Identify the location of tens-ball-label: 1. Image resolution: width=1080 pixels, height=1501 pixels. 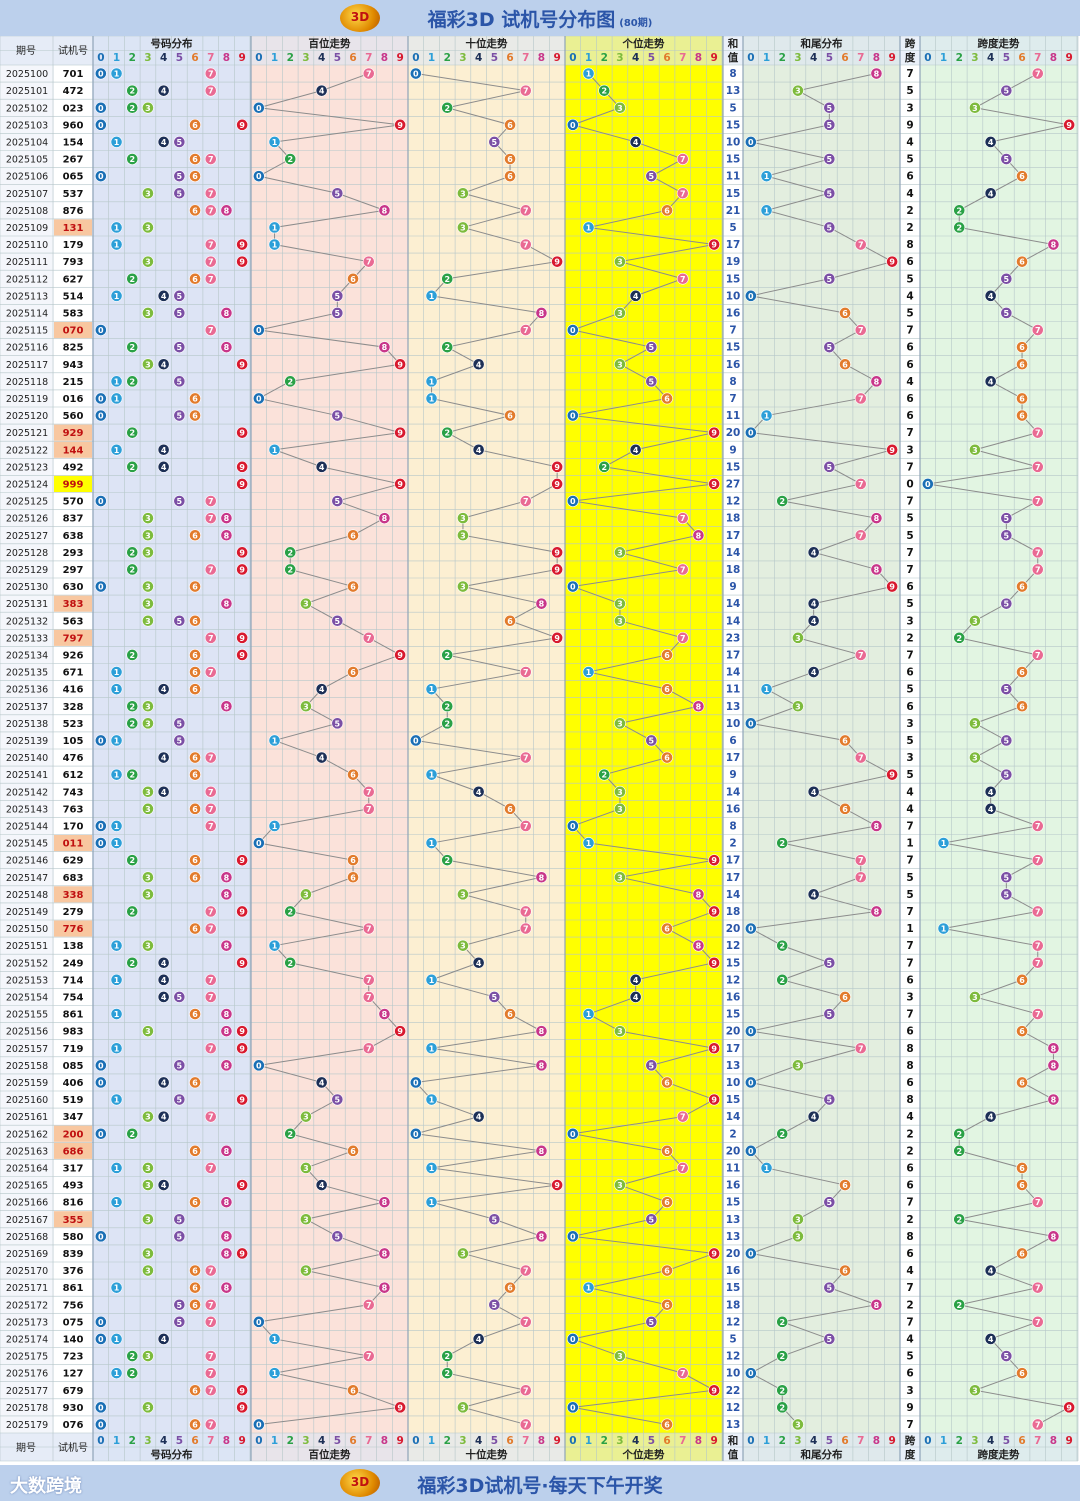
(432, 980).